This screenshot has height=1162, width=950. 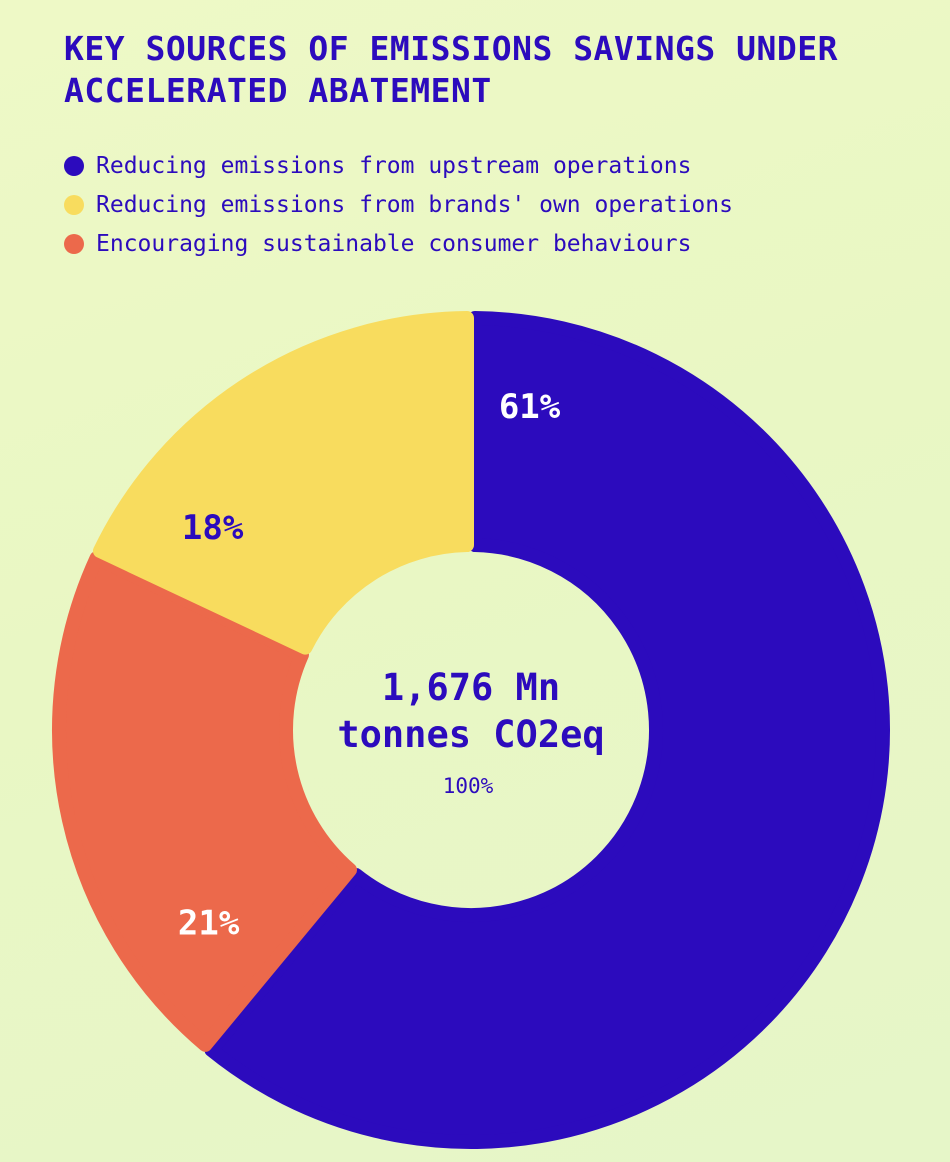 What do you see at coordinates (530, 407) in the screenshot?
I see `slice-label-upstream: 61%` at bounding box center [530, 407].